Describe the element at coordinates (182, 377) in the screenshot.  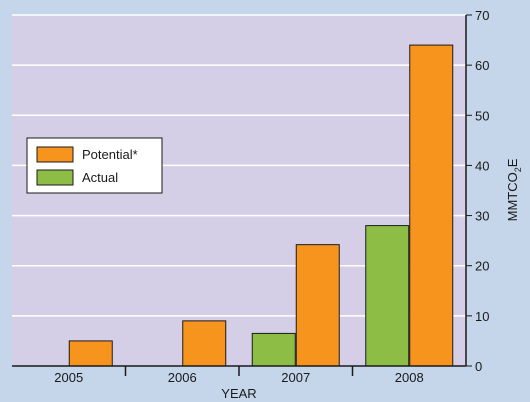
I see `x-tick-label-2006: 2006` at that location.